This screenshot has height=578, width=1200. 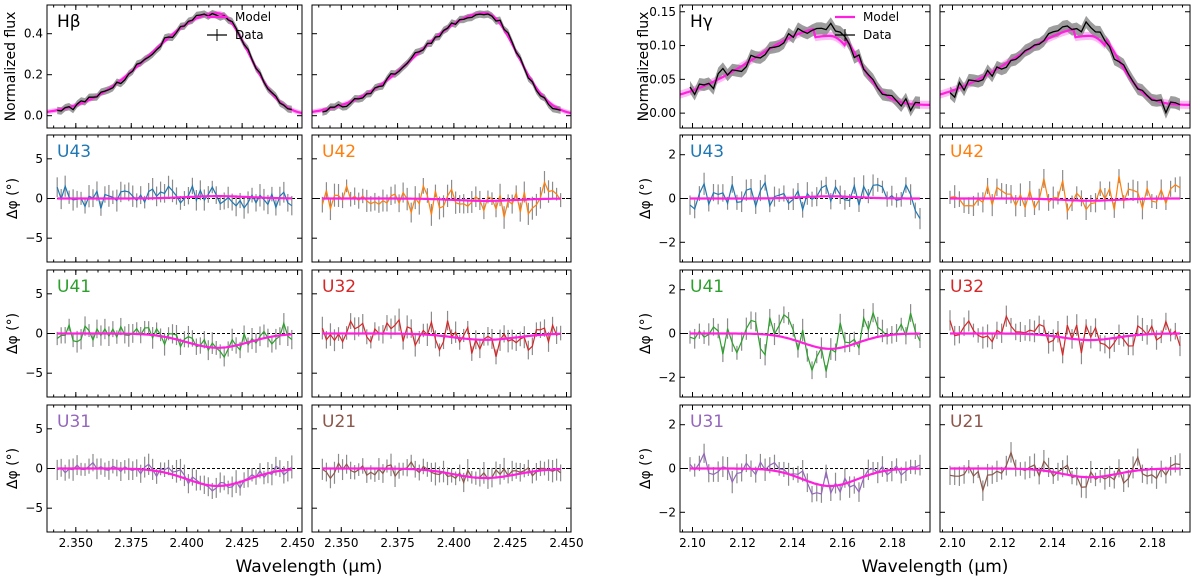 I want to click on phase-panel-1-3-0: U31 2.10 2.12 2.14 2.16 2.18 −2 0 2 Δφ (°), so click(x=784, y=477).